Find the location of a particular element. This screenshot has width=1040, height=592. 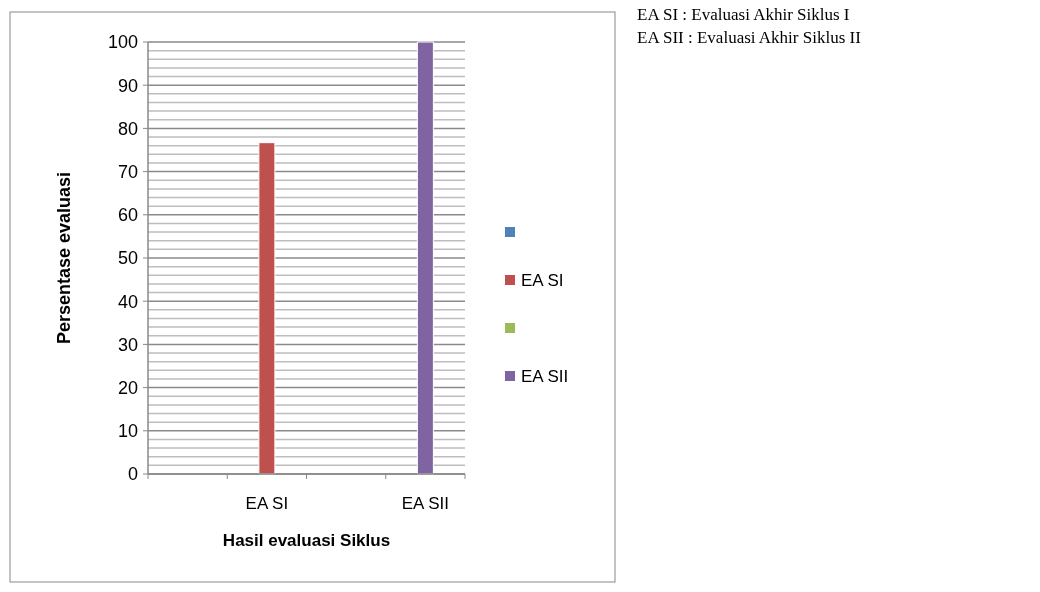

x-axis-title: Hasil evaluasi Siklus is located at coordinates (306, 540).